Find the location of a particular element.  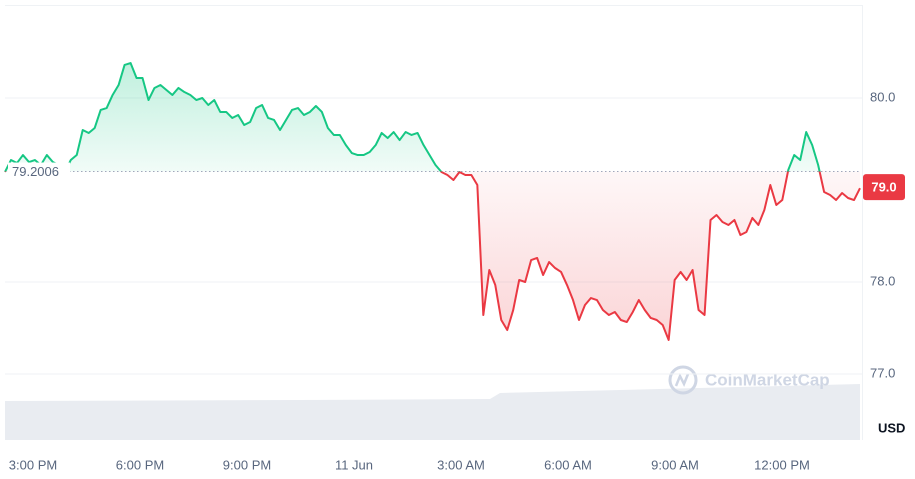

price-tag-label: 79.0 is located at coordinates (883, 187).